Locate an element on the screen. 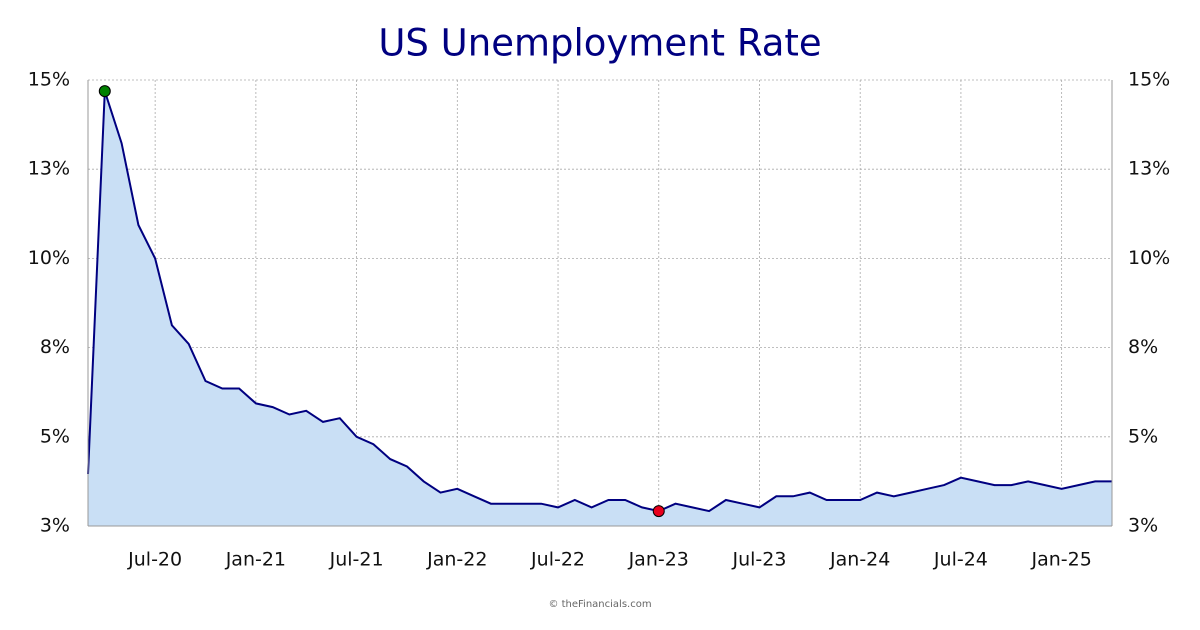 This screenshot has height=630, width=1200. chart-title: US Unemployment Rate is located at coordinates (599, 43).